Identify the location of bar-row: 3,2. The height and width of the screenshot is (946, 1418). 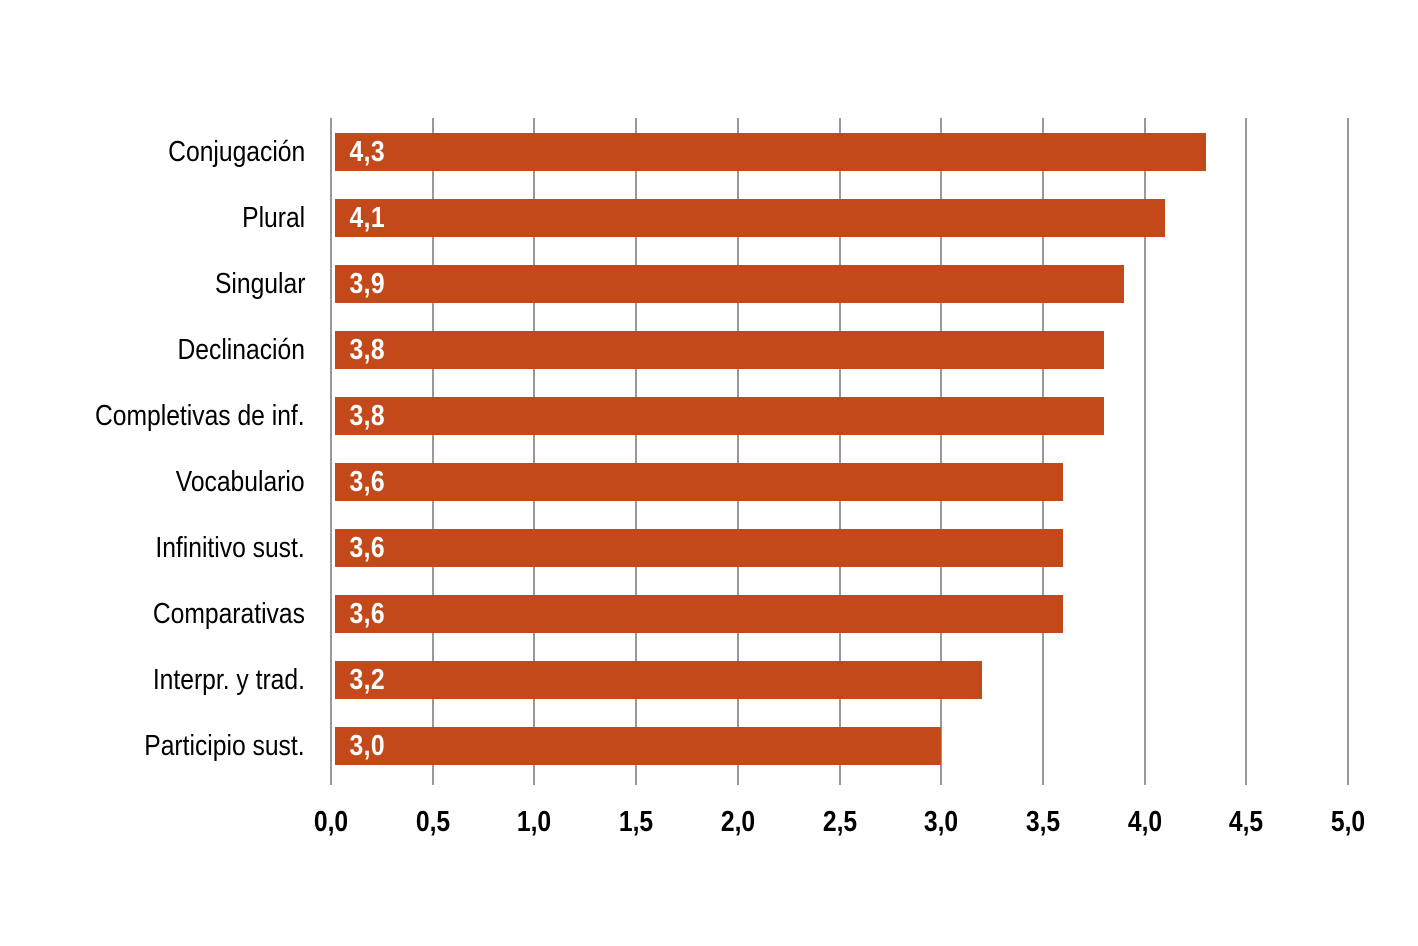
(839, 680).